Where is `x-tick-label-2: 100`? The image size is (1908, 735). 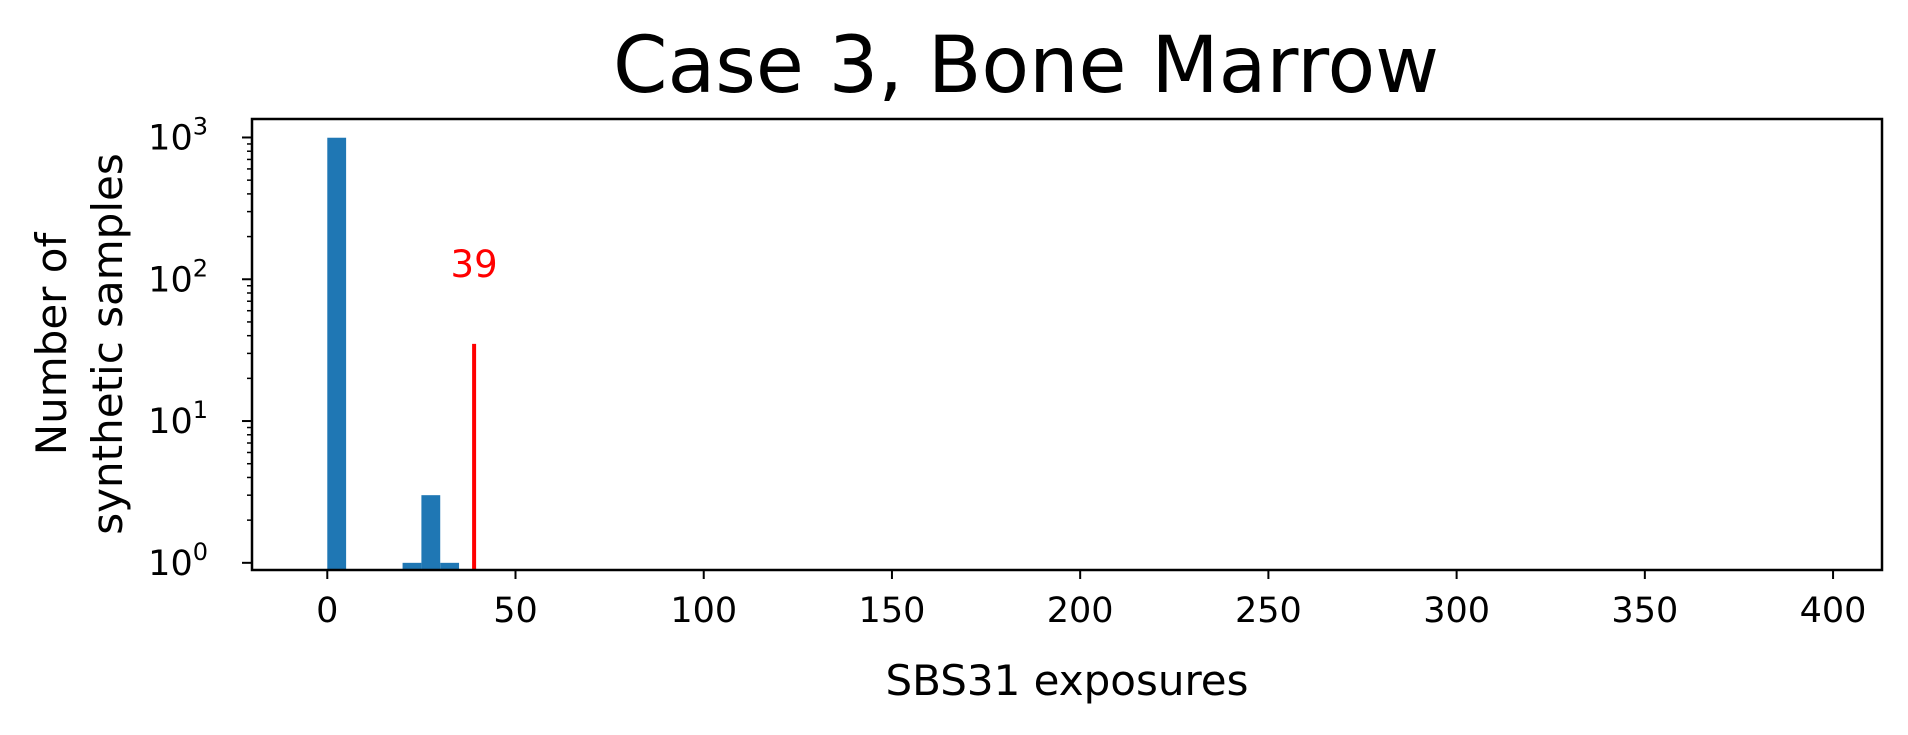 x-tick-label-2: 100 is located at coordinates (703, 611).